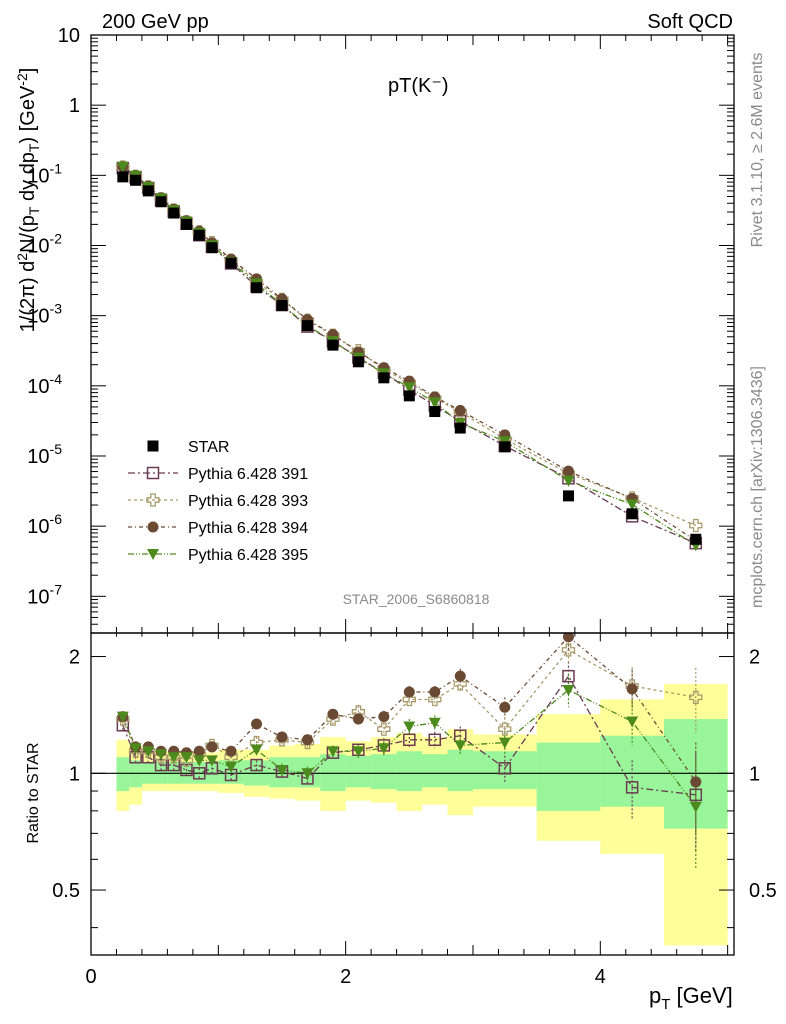 Image resolution: width=786 pixels, height=1024 pixels. I want to click on legend-entry: STAR, so click(188, 447).